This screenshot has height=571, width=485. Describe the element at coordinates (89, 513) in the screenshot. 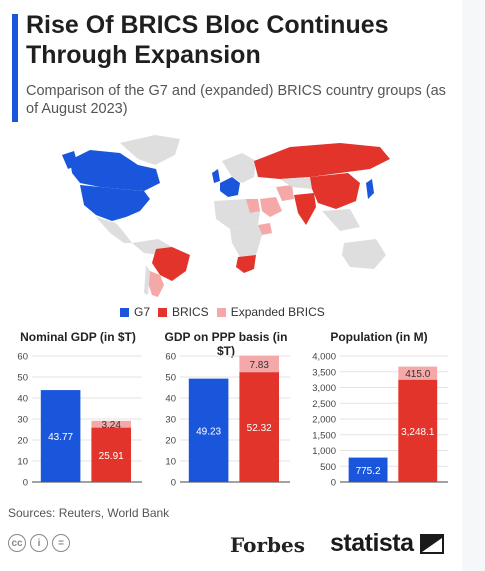

I see `sources-note: Sources: Reuters, World Bank` at that location.